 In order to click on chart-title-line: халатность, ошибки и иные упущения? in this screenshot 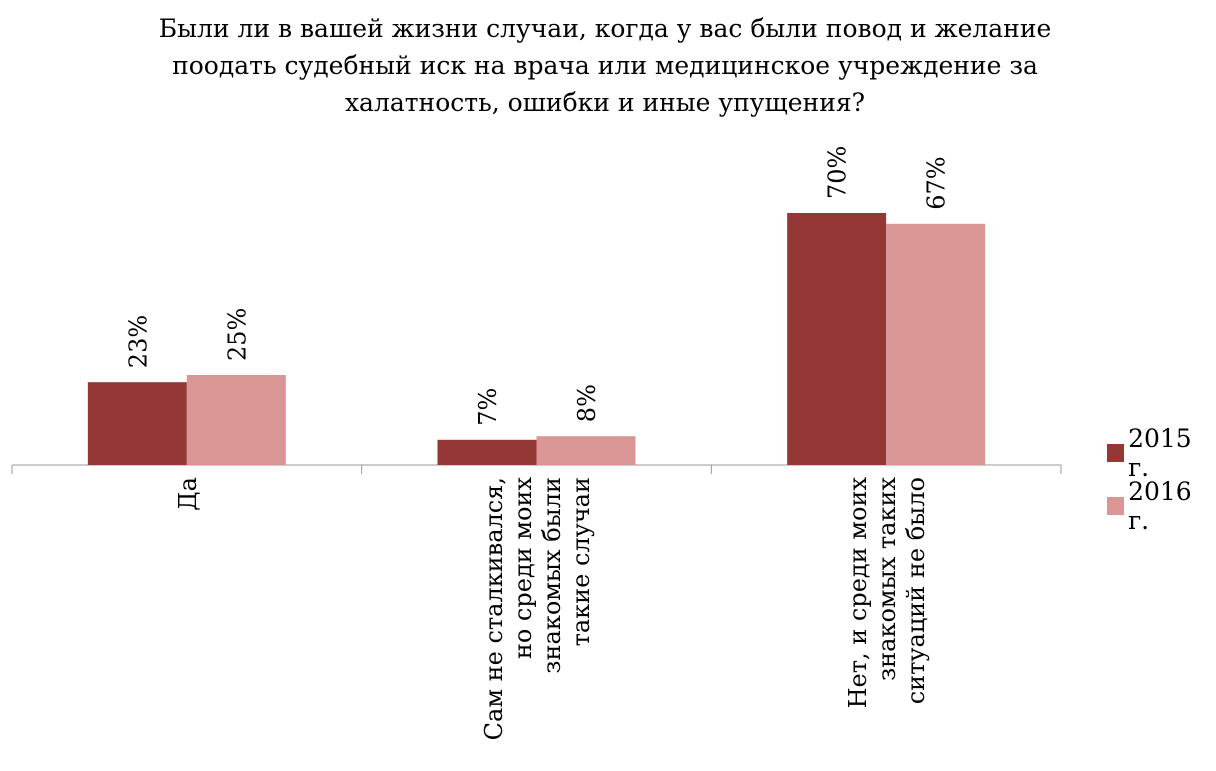, I will do `click(605, 102)`.